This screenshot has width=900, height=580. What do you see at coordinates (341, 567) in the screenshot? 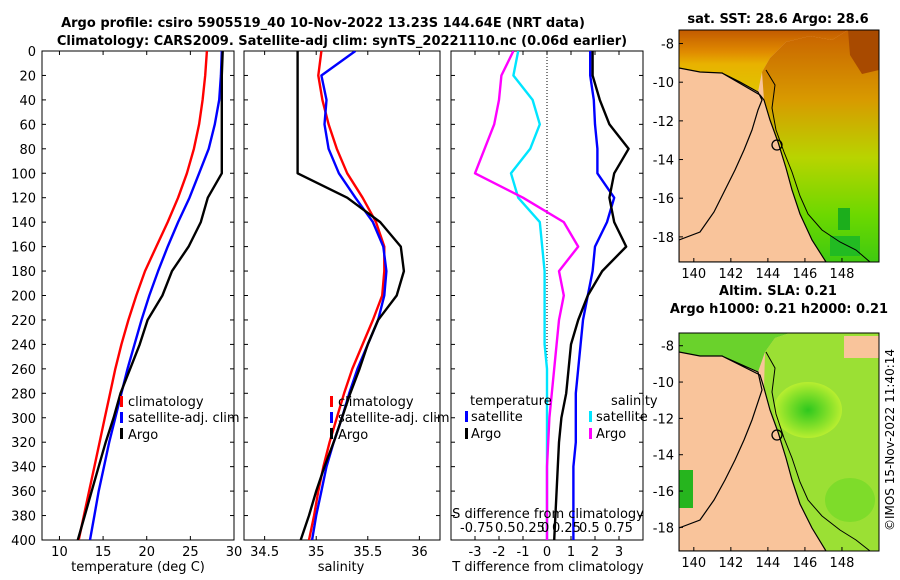
I see `salinity-xlabel: salinity` at bounding box center [341, 567].